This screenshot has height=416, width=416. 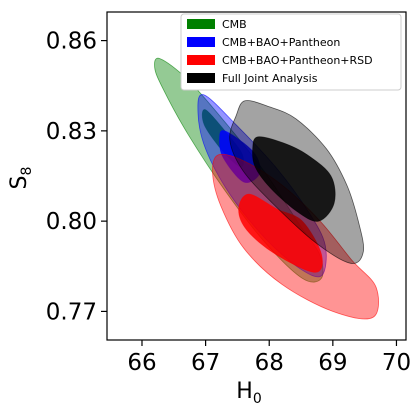 I want to click on x-tick-label: 70, so click(x=396, y=363).